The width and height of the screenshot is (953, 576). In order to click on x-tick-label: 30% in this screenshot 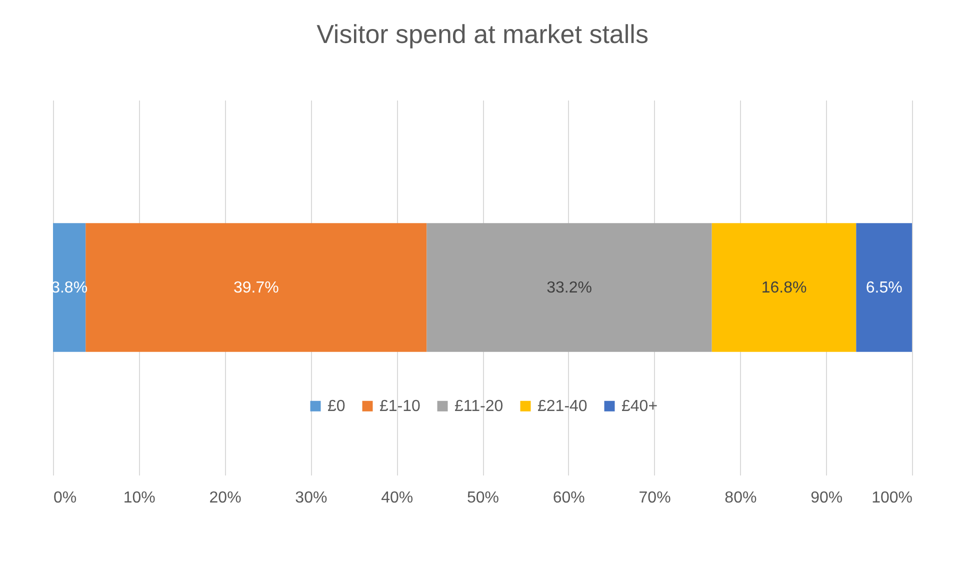, I will do `click(311, 498)`.